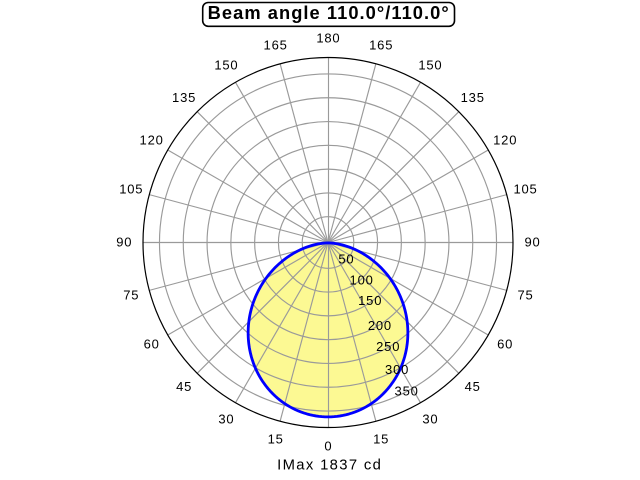 This screenshot has height=480, width=640. I want to click on svg-text: 200, so click(380, 325).